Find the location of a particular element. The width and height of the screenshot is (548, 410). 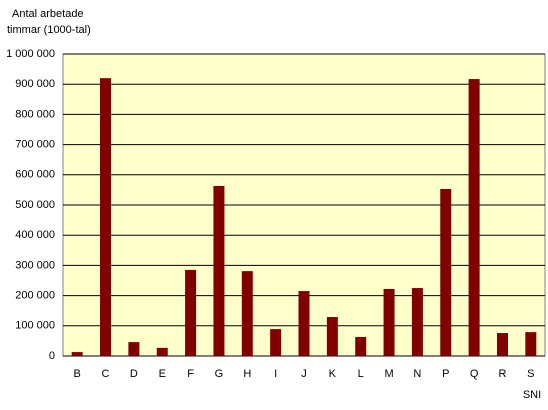

x-tick-label: D is located at coordinates (134, 374).